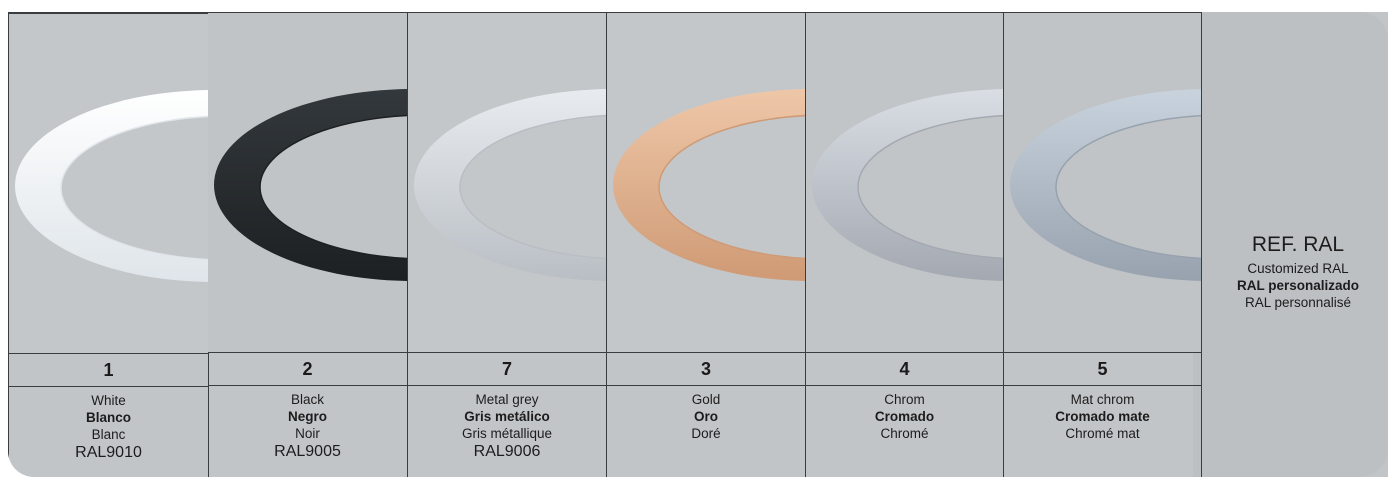 The width and height of the screenshot is (1395, 480). Describe the element at coordinates (904, 416) in the screenshot. I see `finish-name-es: Cromado` at that location.